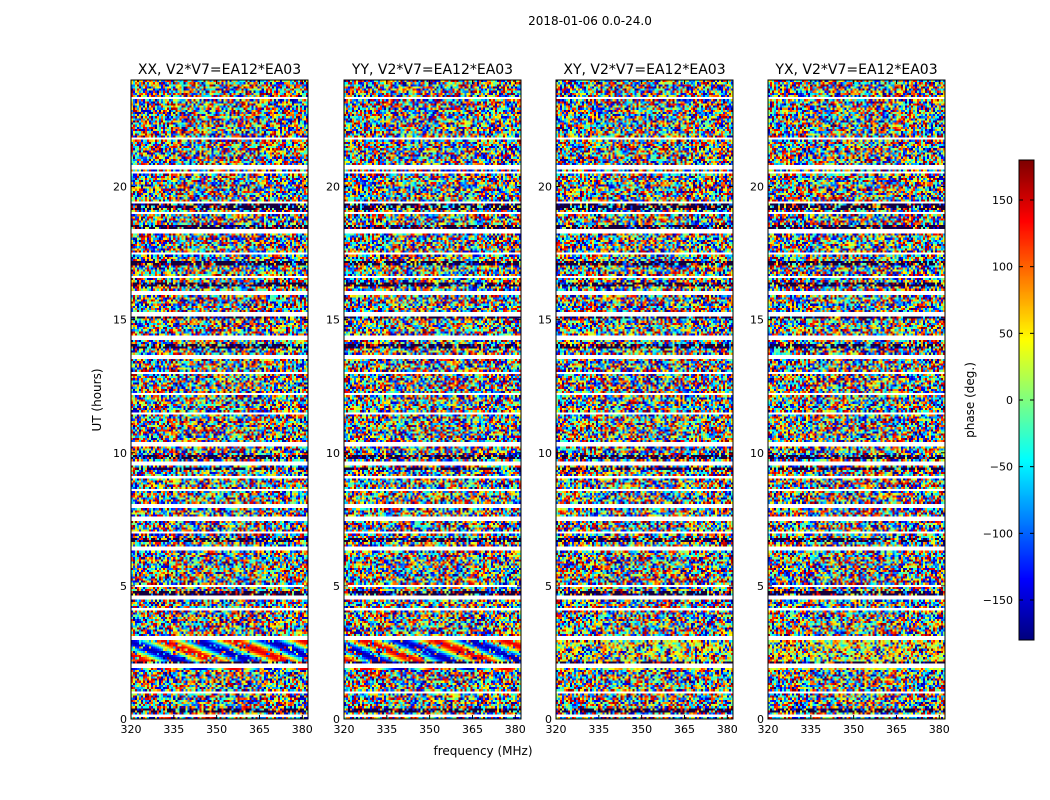  What do you see at coordinates (482, 751) in the screenshot?
I see `x-axis-label: frequency (MHz)` at bounding box center [482, 751].